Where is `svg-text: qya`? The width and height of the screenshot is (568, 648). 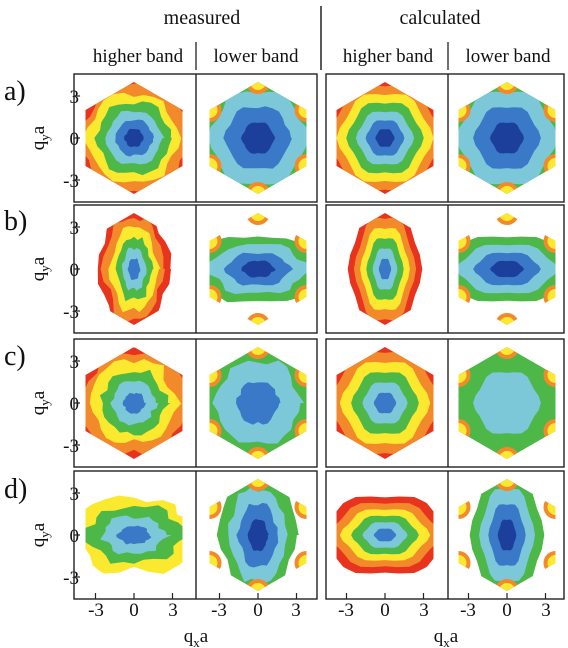 svg-text: qya is located at coordinates (40, 534).